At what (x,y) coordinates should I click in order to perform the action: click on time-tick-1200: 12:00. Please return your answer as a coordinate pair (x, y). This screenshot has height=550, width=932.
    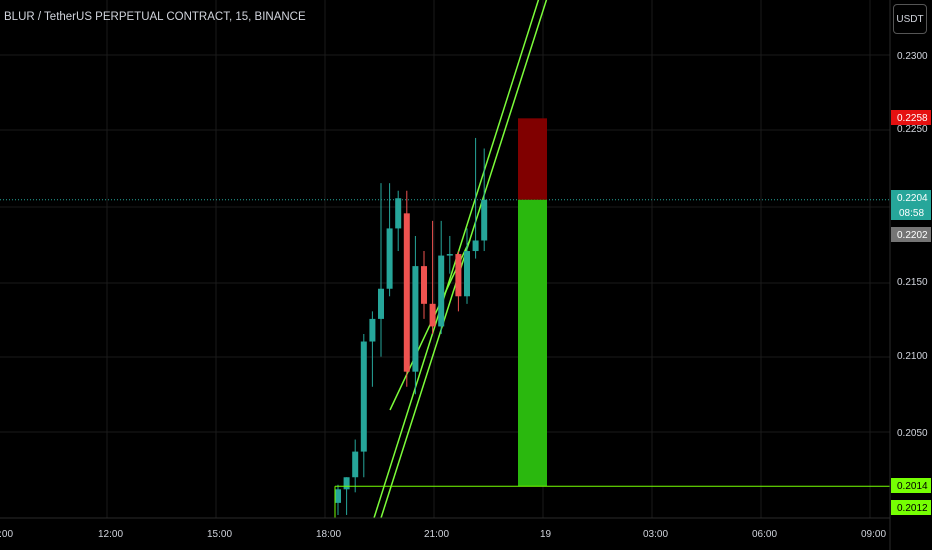
    Looking at the image, I should click on (110, 534).